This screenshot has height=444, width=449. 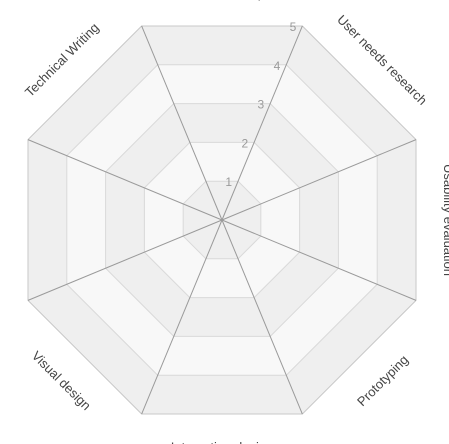 I want to click on tick-label: 1, so click(x=228, y=182).